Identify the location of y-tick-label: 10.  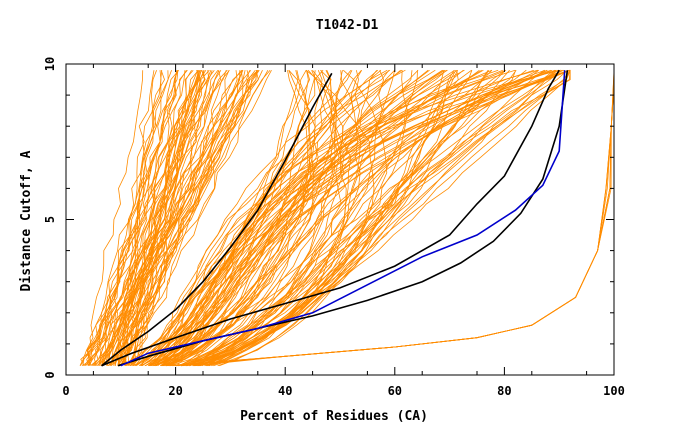
(50, 64).